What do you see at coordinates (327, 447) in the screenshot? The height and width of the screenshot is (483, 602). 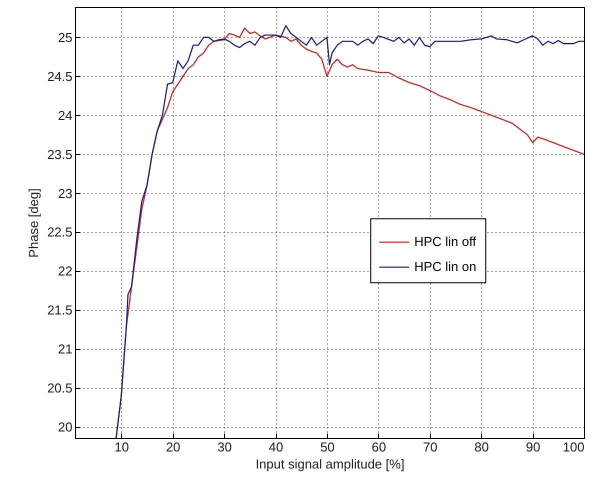 I see `x-tick-label: 50` at bounding box center [327, 447].